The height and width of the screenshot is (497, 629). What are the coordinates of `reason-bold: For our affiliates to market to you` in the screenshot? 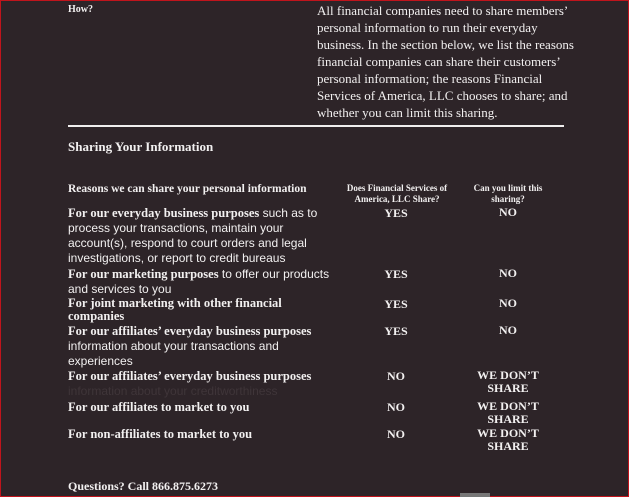 It's located at (159, 407).